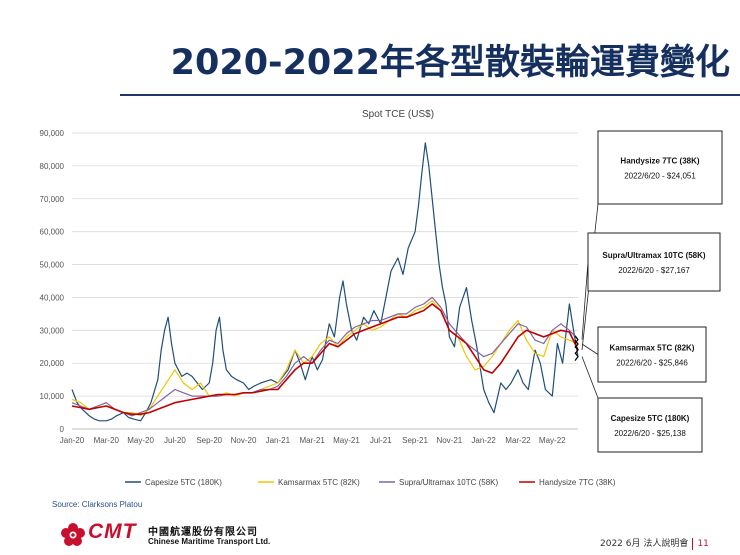 The image size is (740, 555). I want to click on callout-value: 2022/6/20 - $27,167, so click(654, 270).